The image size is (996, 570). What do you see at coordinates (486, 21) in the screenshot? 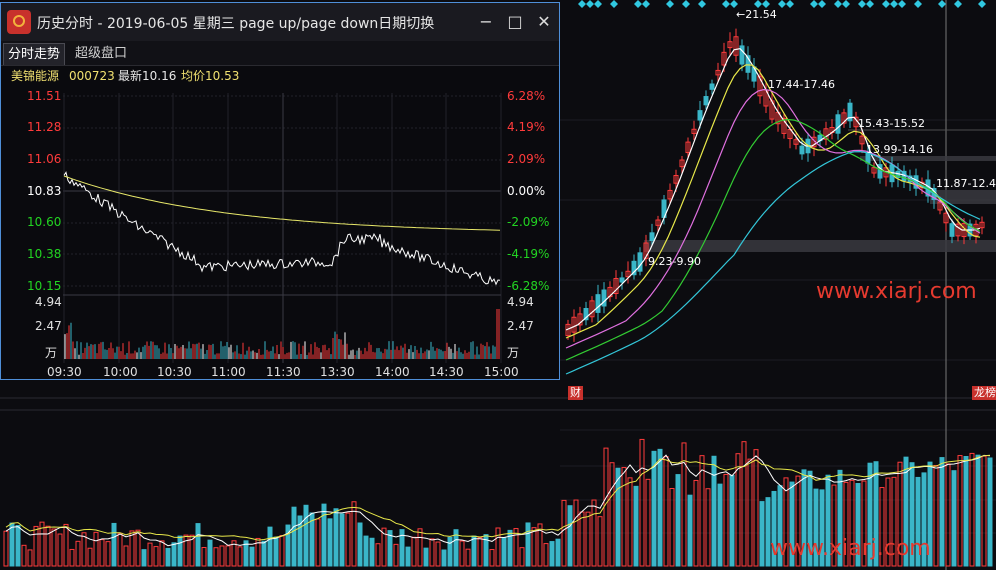
I see `minimize-button: −` at bounding box center [486, 21].